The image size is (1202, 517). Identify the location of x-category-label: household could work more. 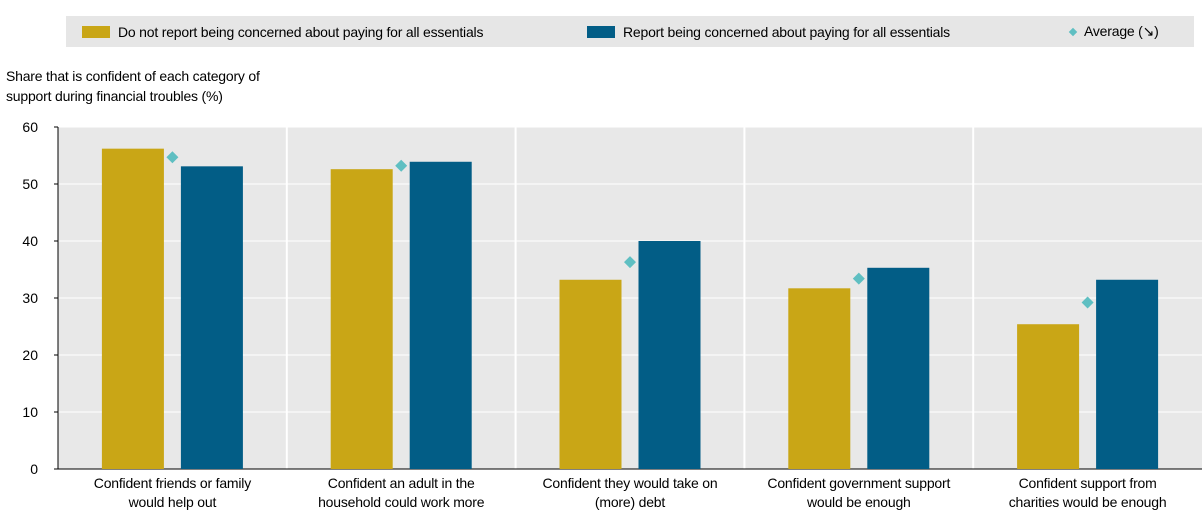
(401, 502).